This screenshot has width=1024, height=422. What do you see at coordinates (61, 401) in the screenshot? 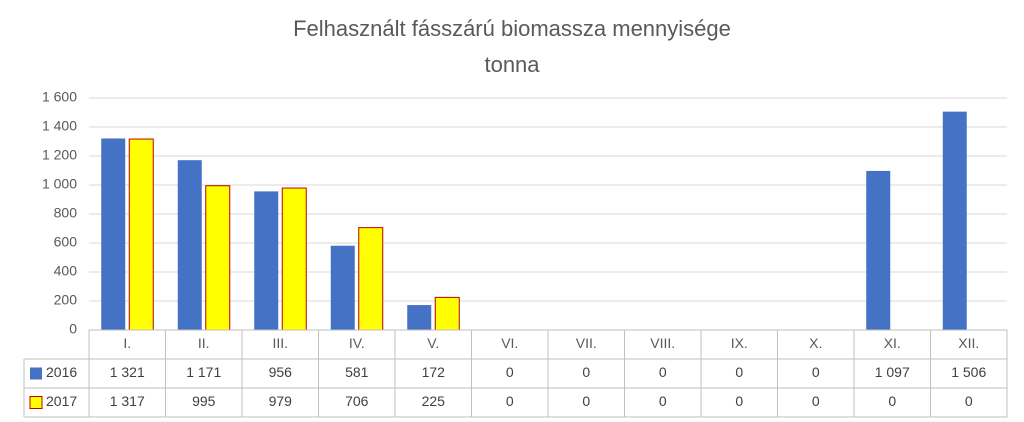
I see `legend-label-2017: 2017` at bounding box center [61, 401].